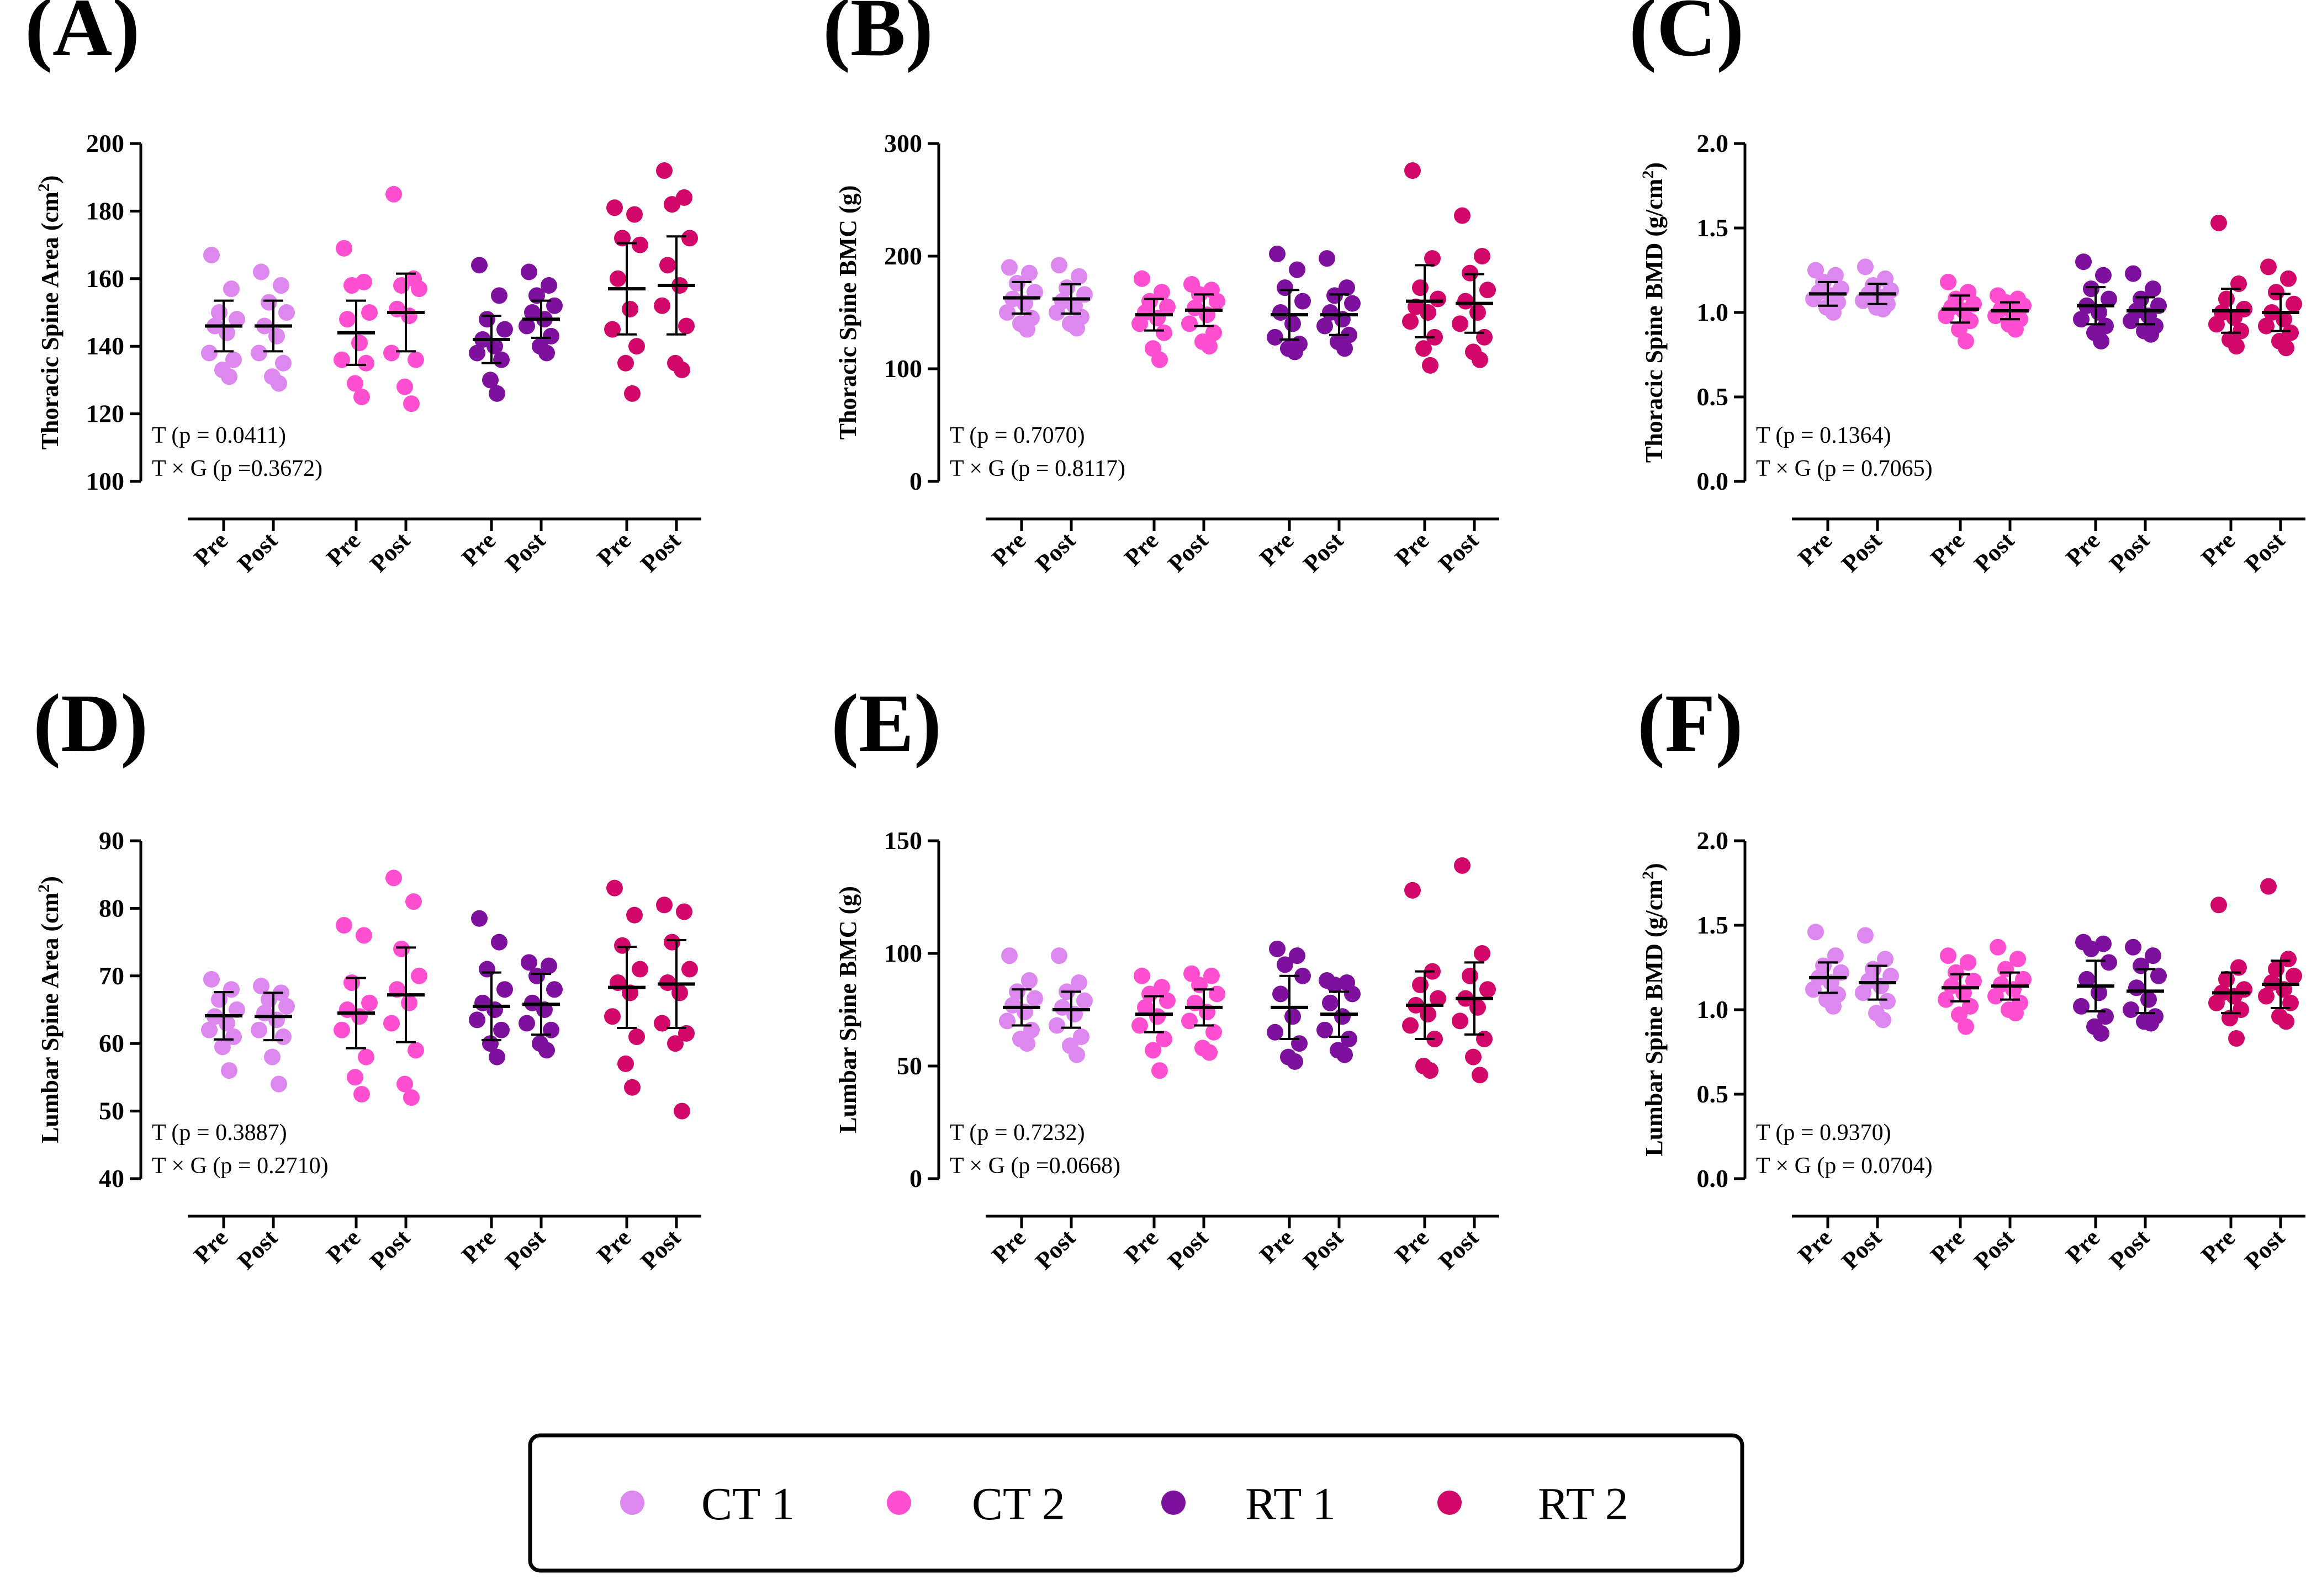 The image size is (2322, 1596). Describe the element at coordinates (111, 840) in the screenshot. I see `y-tick-label: 90` at that location.